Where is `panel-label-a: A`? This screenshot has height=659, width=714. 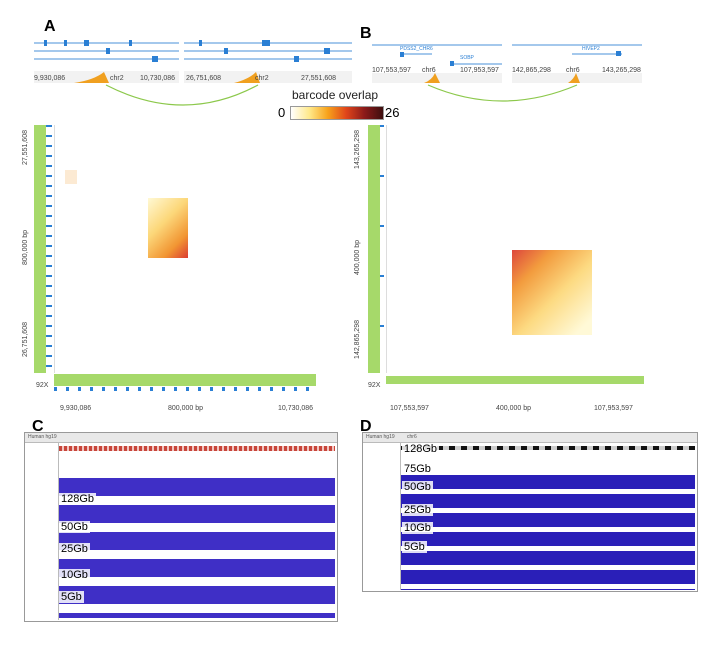 panel-label-a: A is located at coordinates (50, 26).